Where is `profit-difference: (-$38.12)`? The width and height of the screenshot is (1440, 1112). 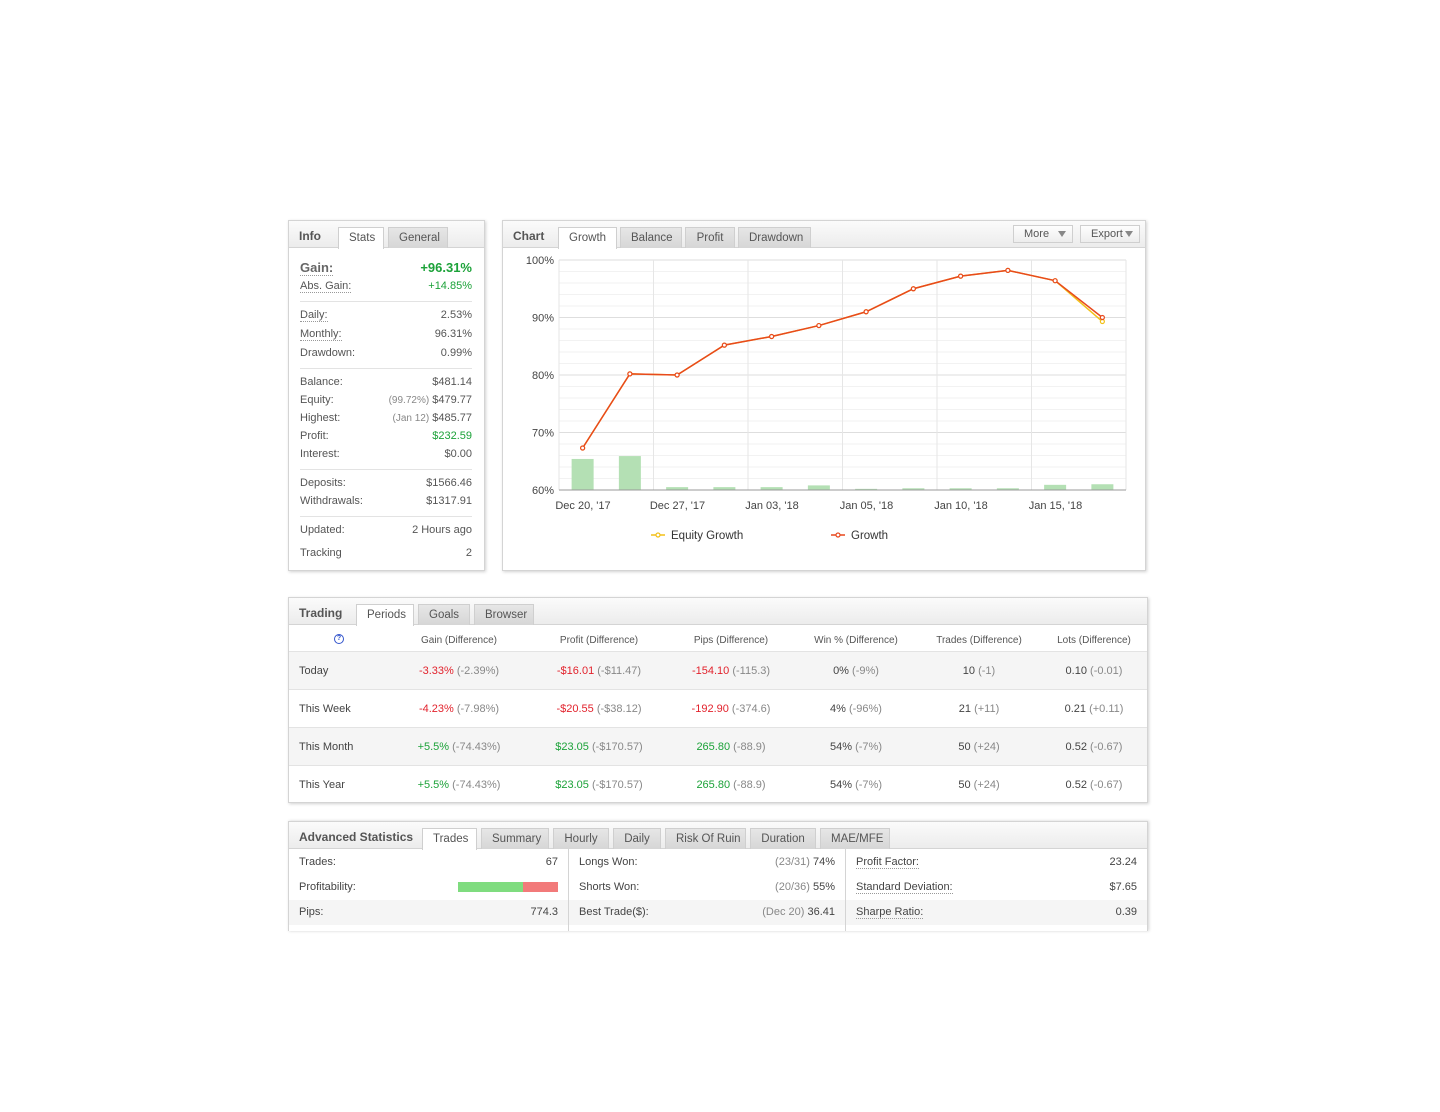 profit-difference: (-$38.12) is located at coordinates (619, 709).